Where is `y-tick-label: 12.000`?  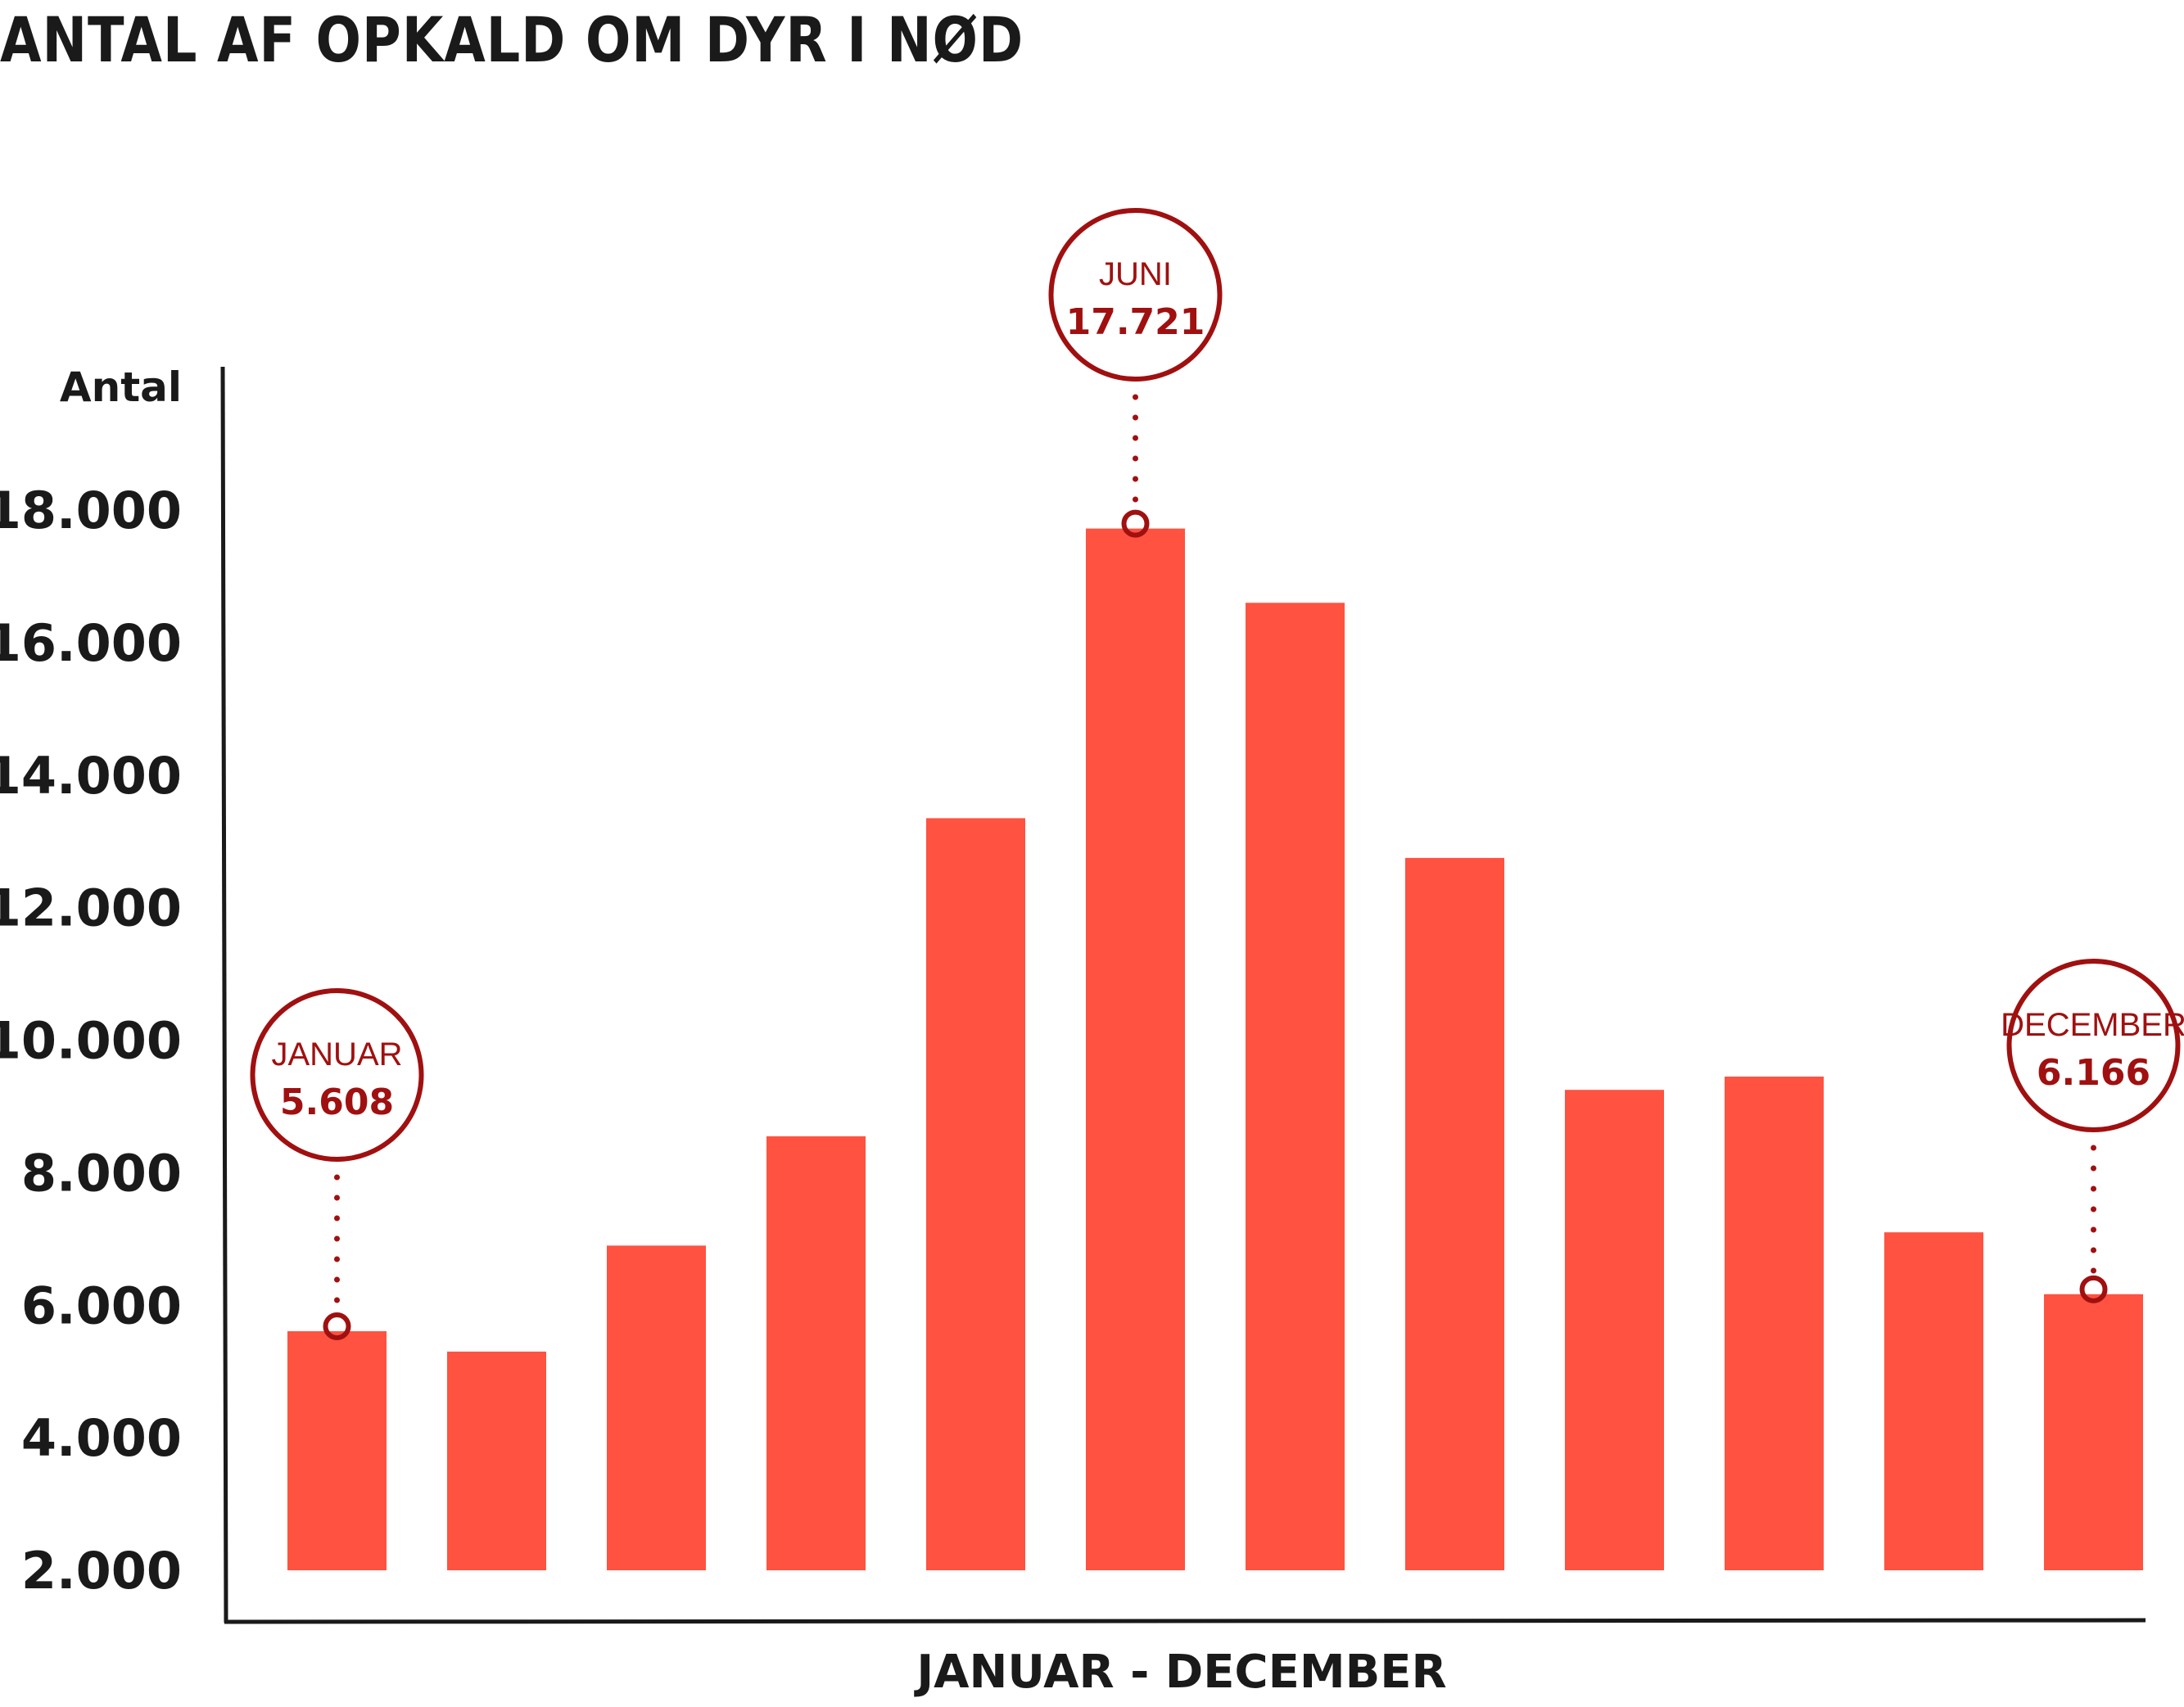
y-tick-label: 12.000 is located at coordinates (91, 908).